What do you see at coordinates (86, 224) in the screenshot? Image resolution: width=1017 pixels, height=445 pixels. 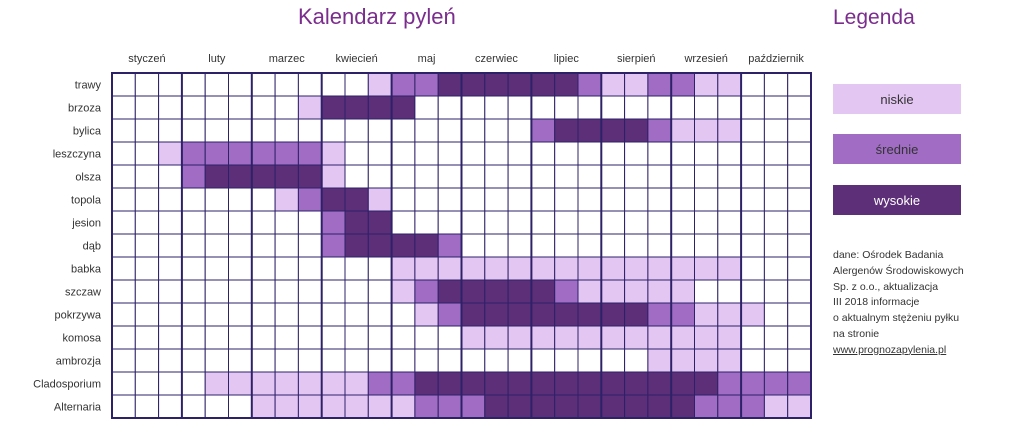 I see `row-label: jesion` at bounding box center [86, 224].